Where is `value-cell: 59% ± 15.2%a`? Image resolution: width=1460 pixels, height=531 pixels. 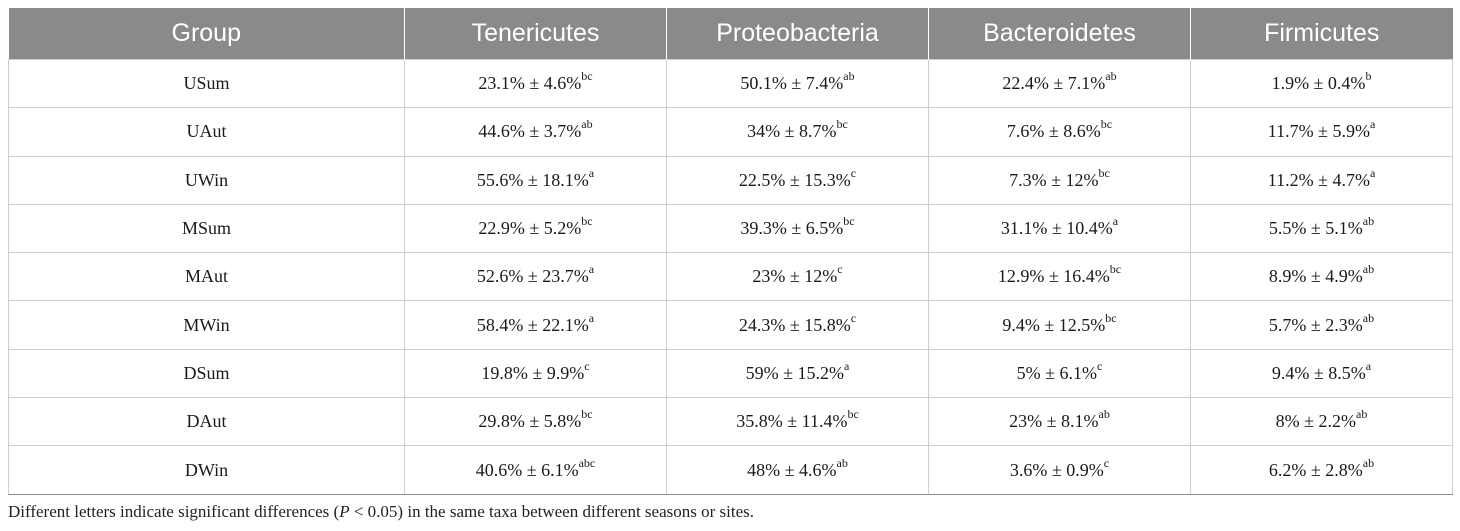
value-cell: 59% ± 15.2%a is located at coordinates (797, 373).